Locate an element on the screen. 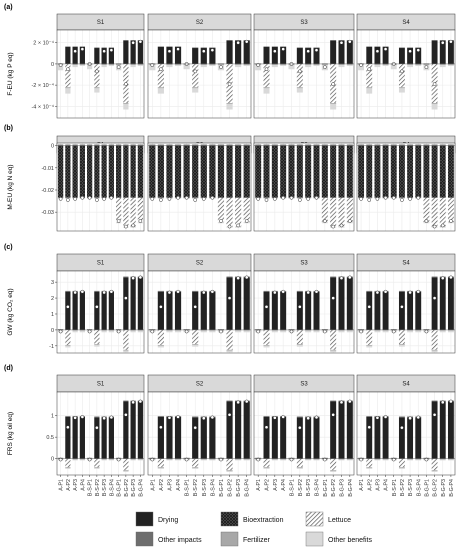  facet-label: S2 is located at coordinates (200, 385).